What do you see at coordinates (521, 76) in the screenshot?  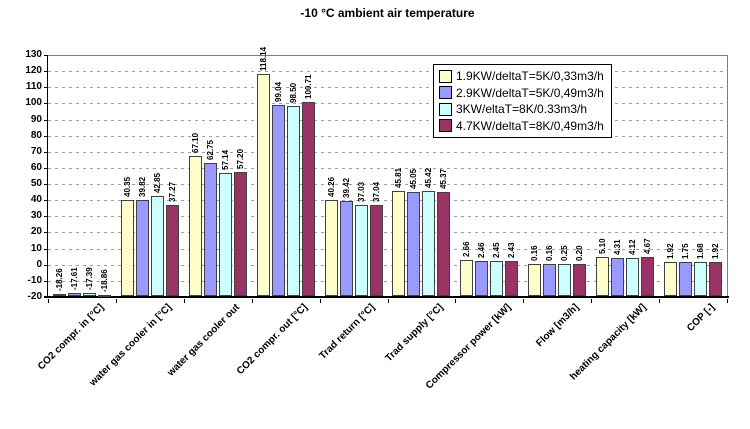 I see `legend-item: 1.9KW/deltaT=5K/0,33m3/h` at bounding box center [521, 76].